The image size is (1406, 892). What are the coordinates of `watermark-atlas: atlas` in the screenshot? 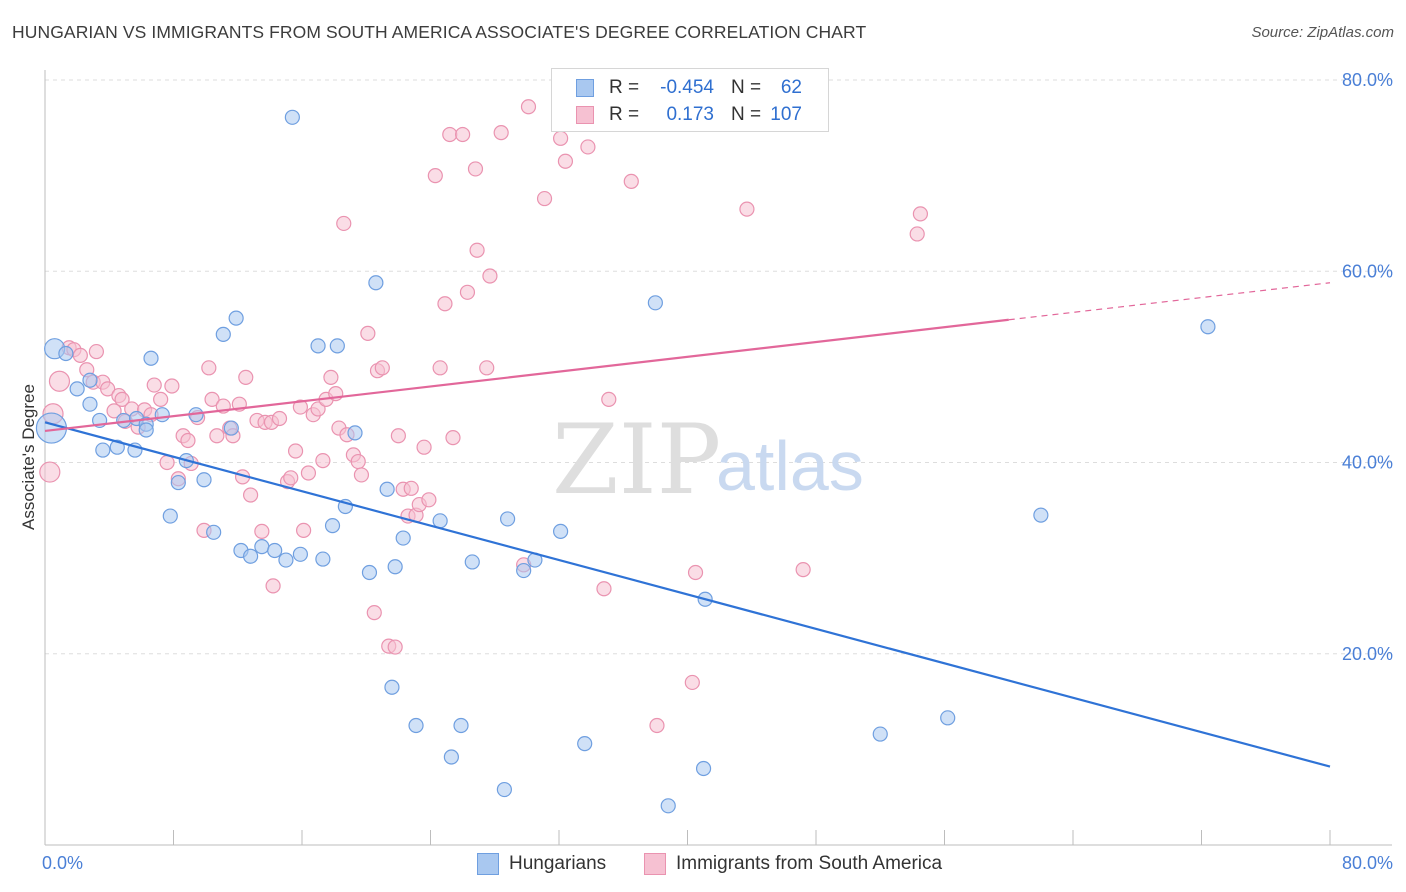 It's located at (790, 466).